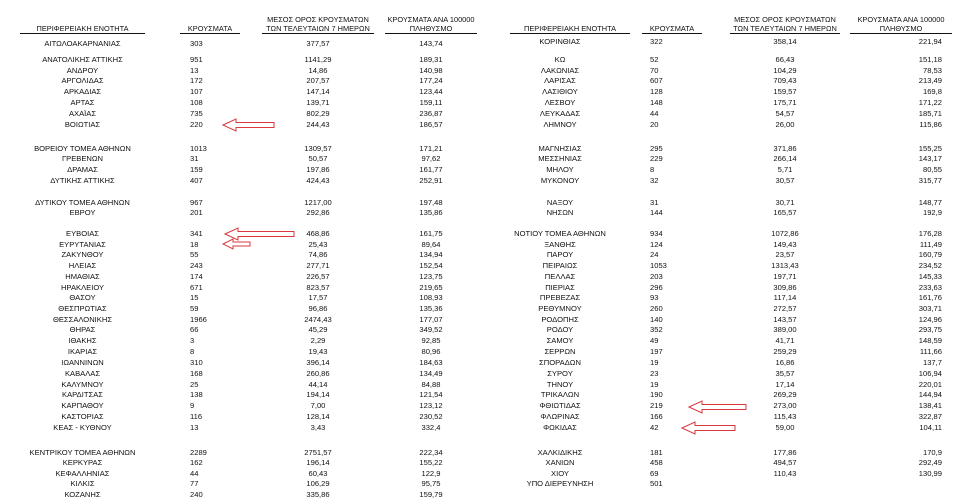 The height and width of the screenshot is (503, 964). Describe the element at coordinates (930, 427) in the screenshot. I see `cell-per100k: 104,11` at that location.